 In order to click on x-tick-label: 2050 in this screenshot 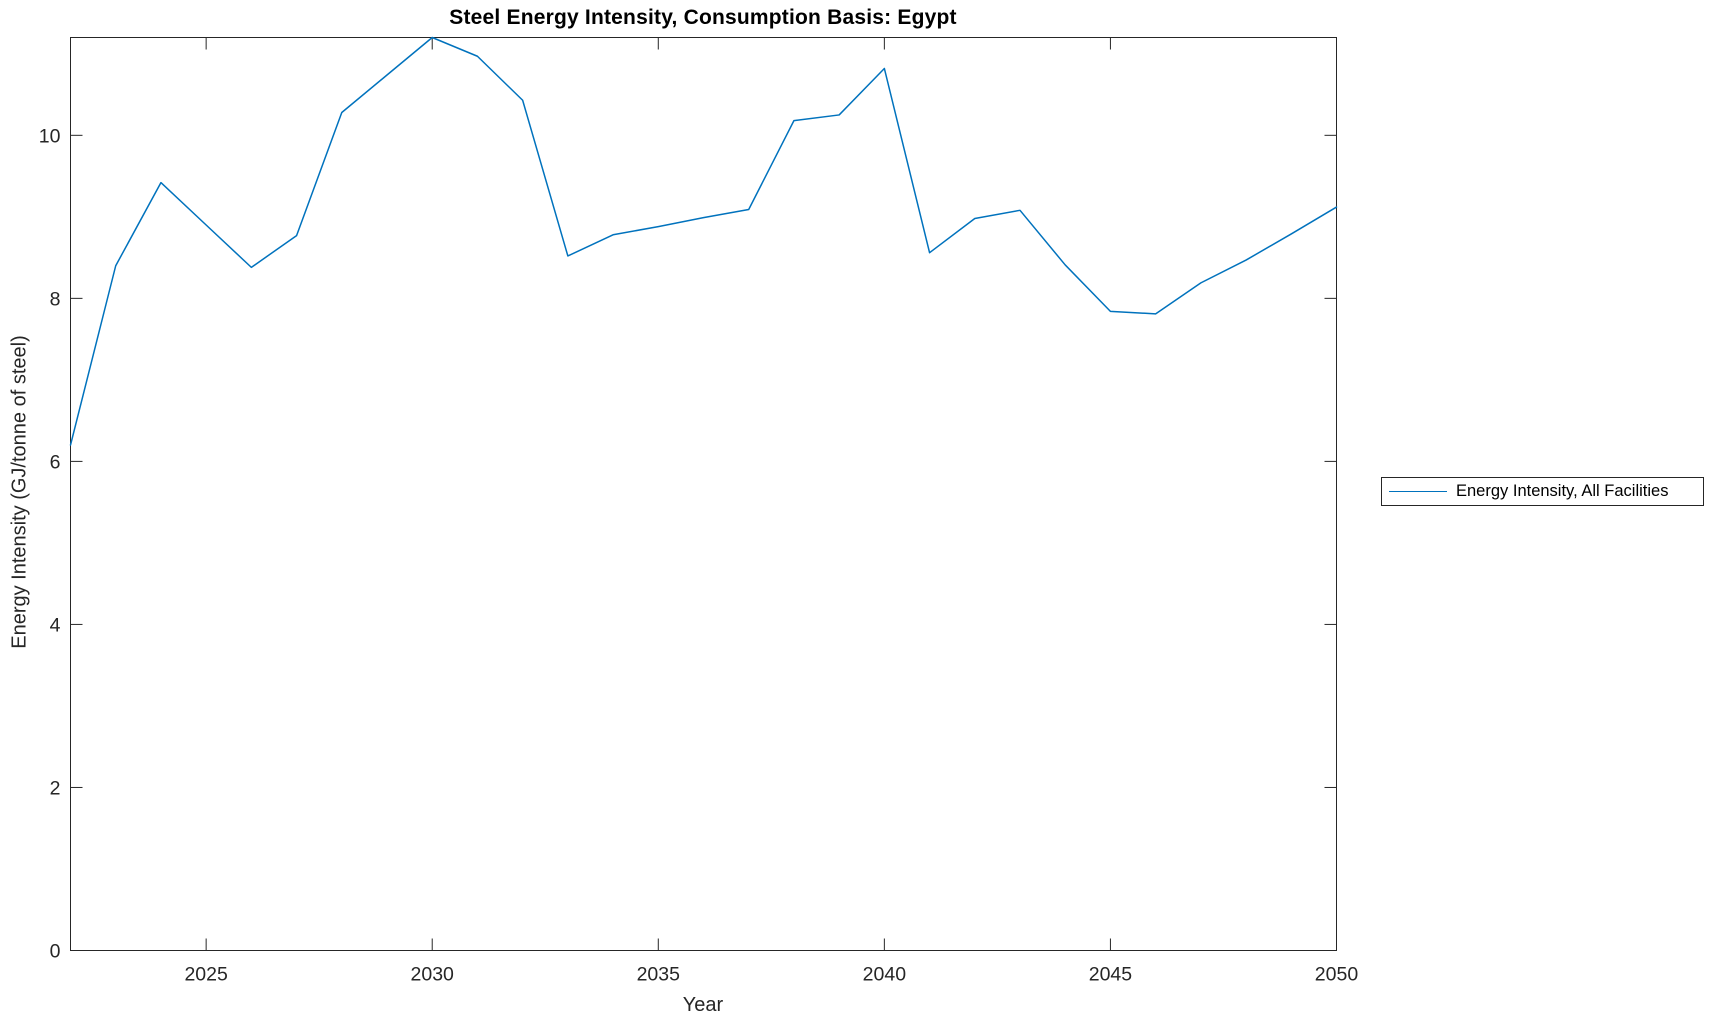, I will do `click(1337, 975)`.